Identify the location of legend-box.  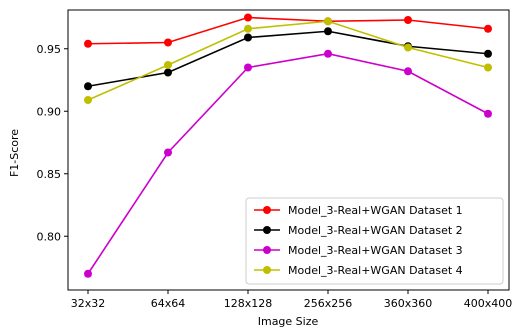
(374, 241).